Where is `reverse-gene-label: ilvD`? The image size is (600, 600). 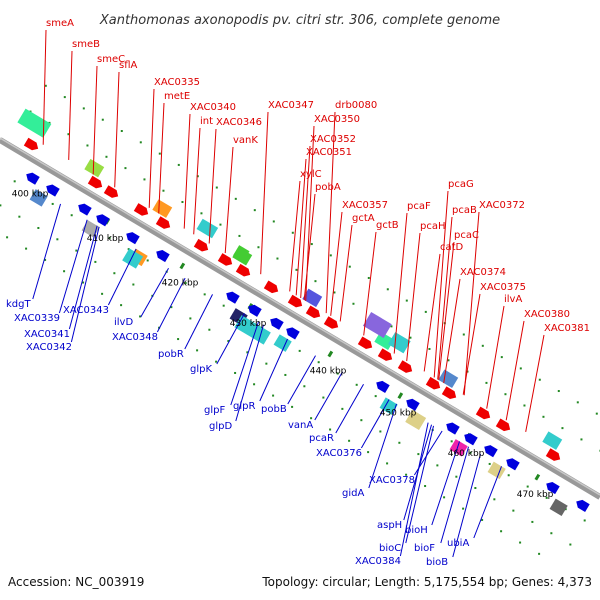 reverse-gene-label: ilvD is located at coordinates (123, 322).